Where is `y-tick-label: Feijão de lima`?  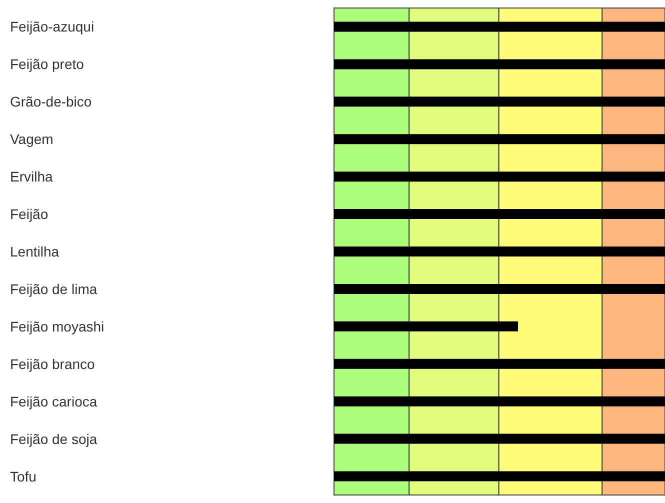 y-tick-label: Feijão de lima is located at coordinates (54, 288).